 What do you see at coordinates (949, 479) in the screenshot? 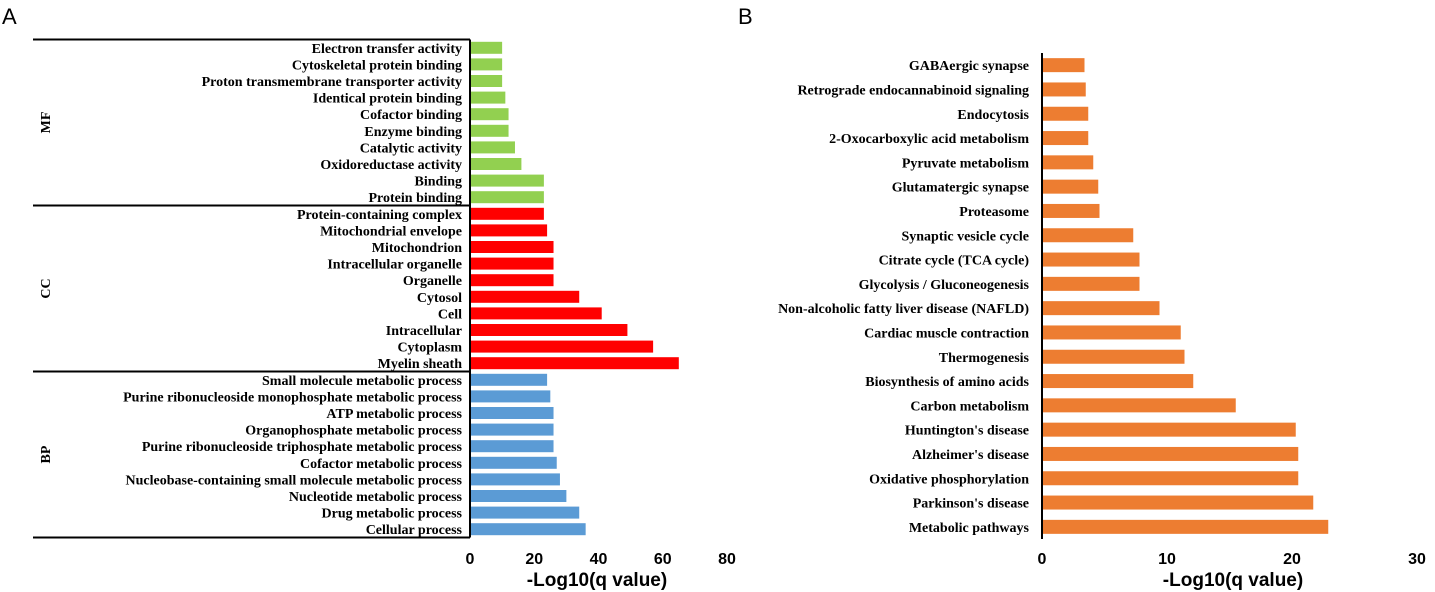
I see `category-label-oxidative-phosphorylation: Oxidative phosphorylation` at bounding box center [949, 479].